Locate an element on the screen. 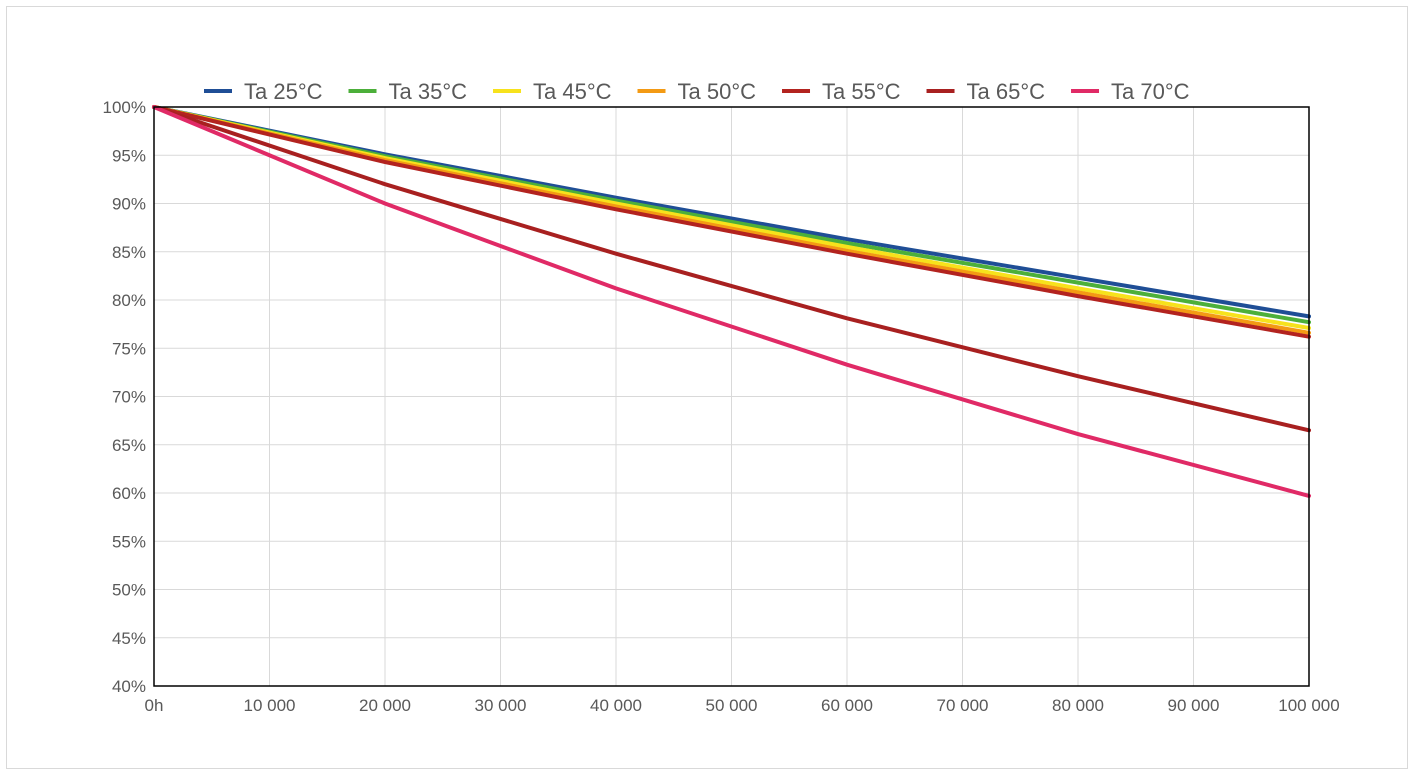  x-tick-label: 0h is located at coordinates (154, 705).